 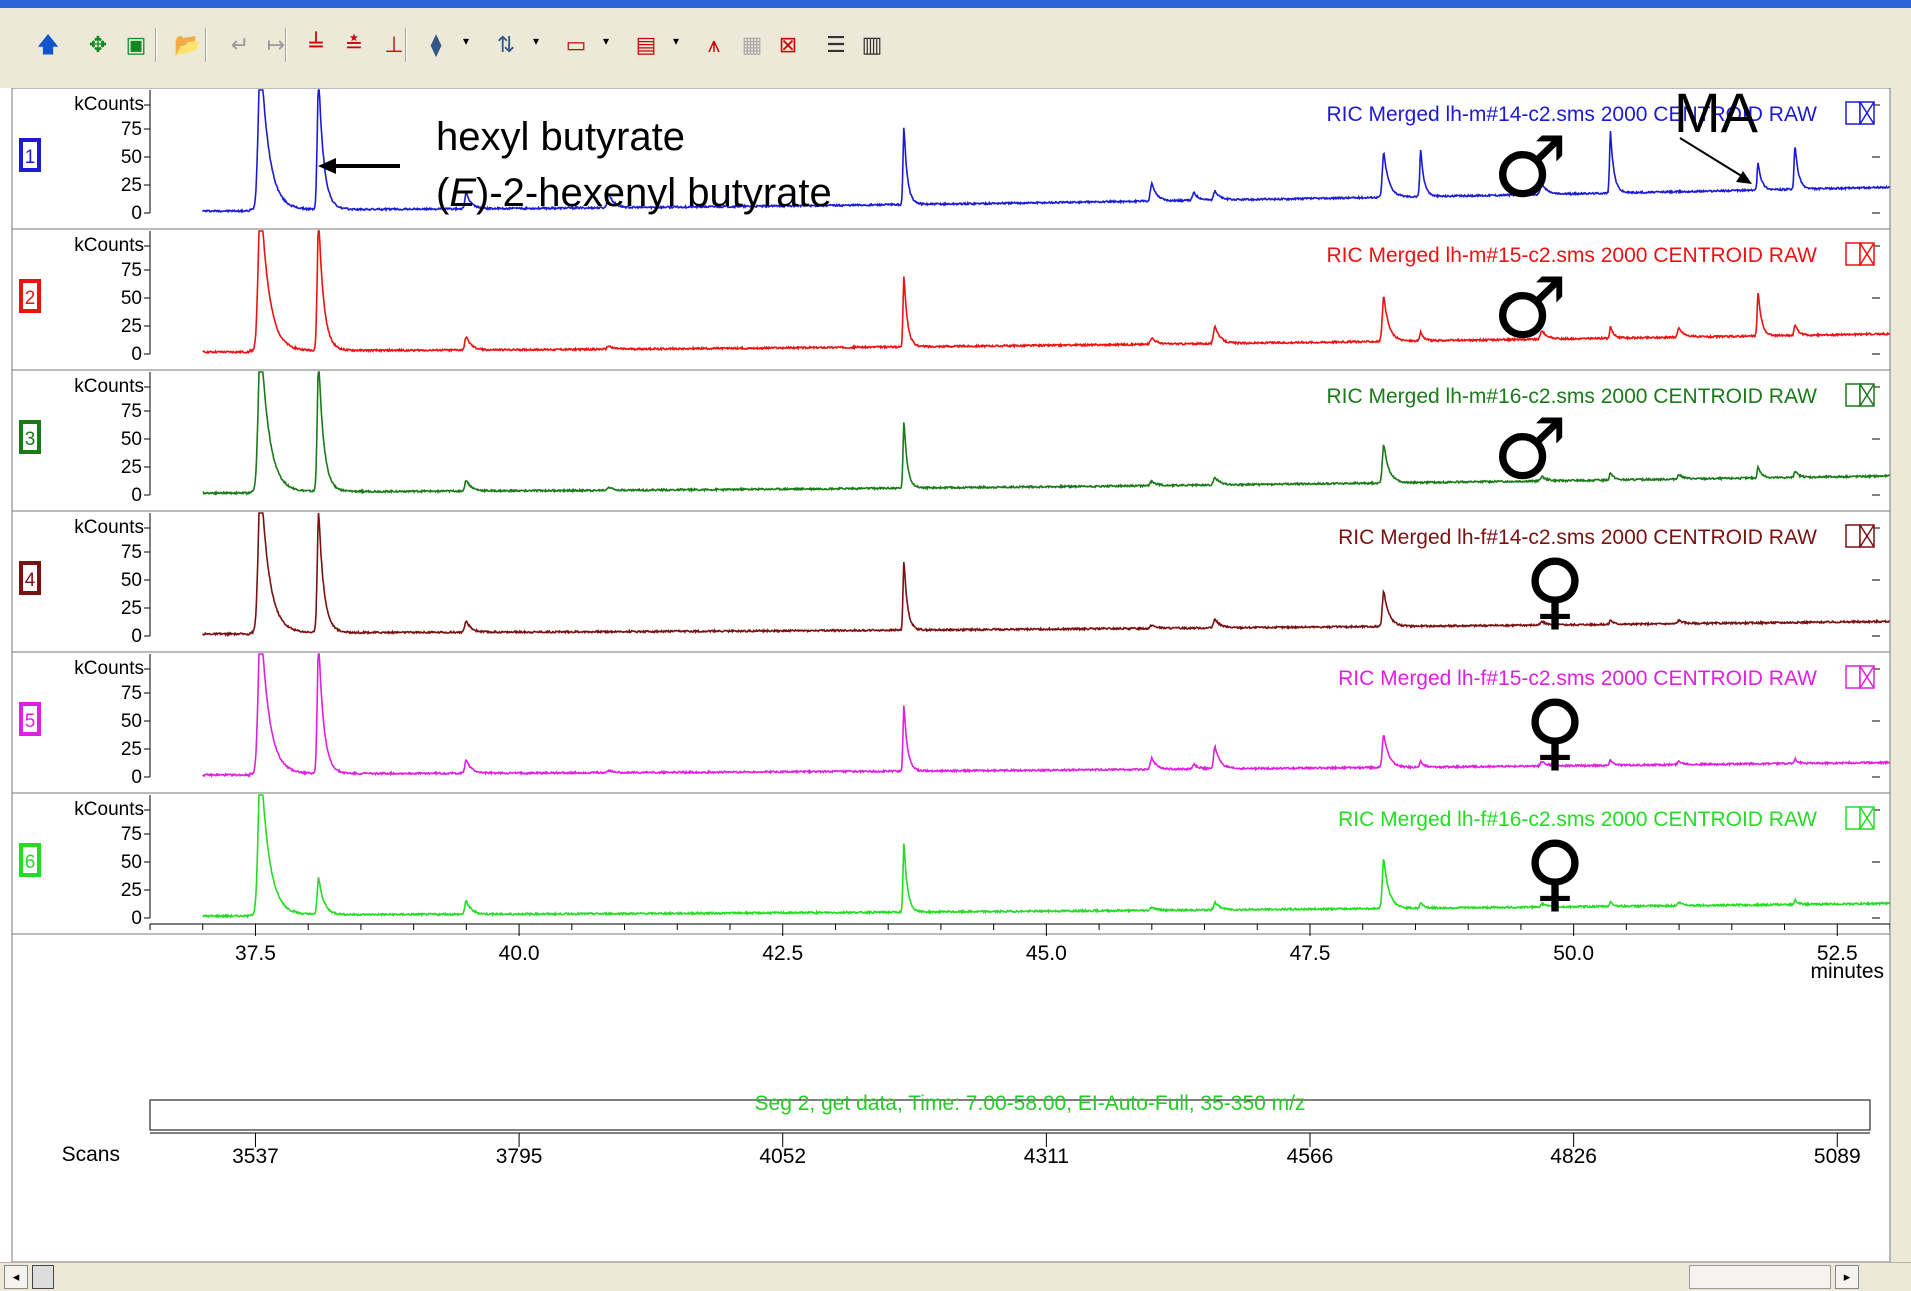 What do you see at coordinates (255, 953) in the screenshot?
I see `x-tick-label: 37.5` at bounding box center [255, 953].